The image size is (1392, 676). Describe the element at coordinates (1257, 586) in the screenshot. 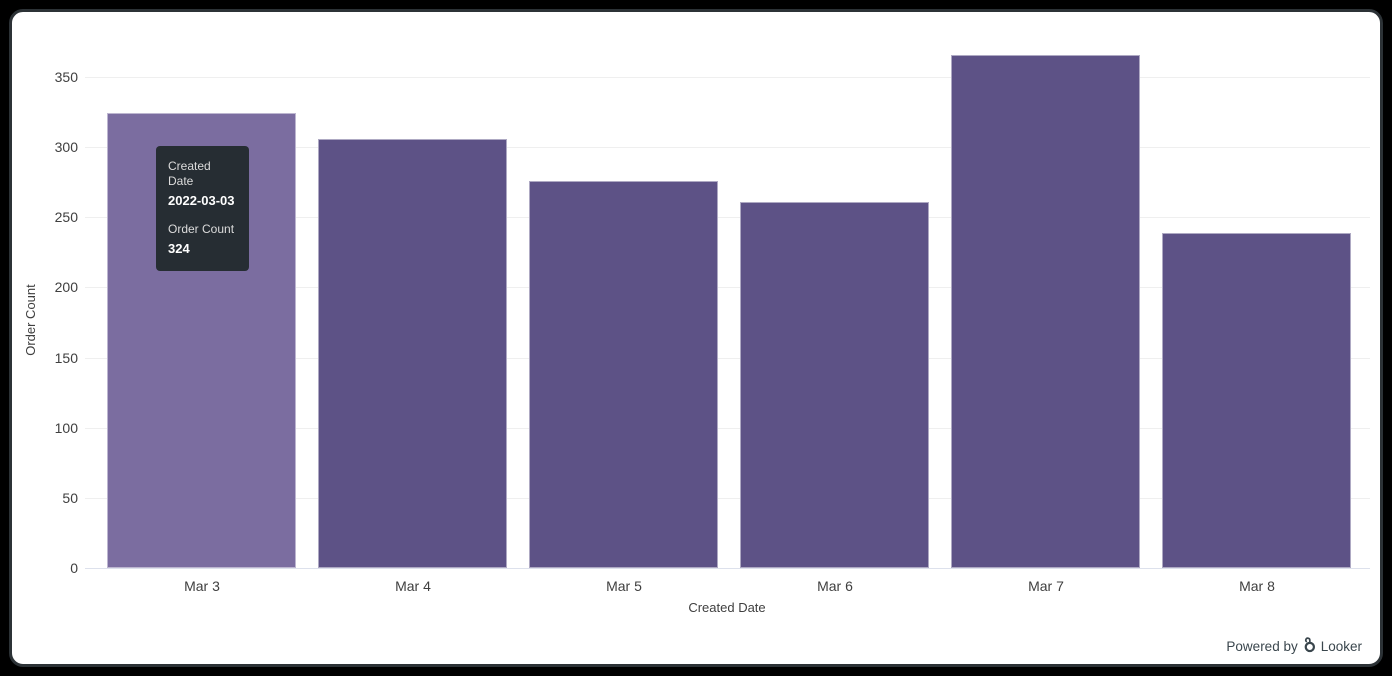

I see `x-tick-label-mar-8: Mar 8` at that location.